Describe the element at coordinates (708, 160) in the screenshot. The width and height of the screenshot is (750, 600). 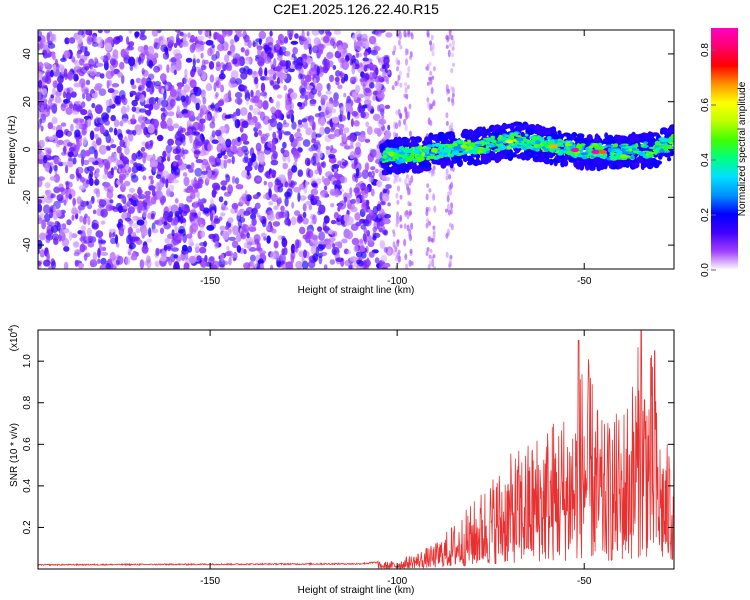
I see `colorbar-ticks: 0.0 0.2 0.4 0.6 0.8` at that location.